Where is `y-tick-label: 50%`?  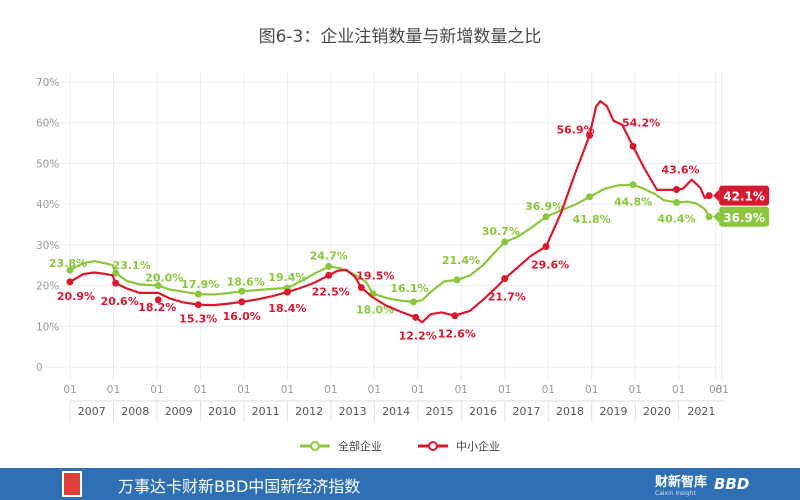
y-tick-label: 50% is located at coordinates (47, 164).